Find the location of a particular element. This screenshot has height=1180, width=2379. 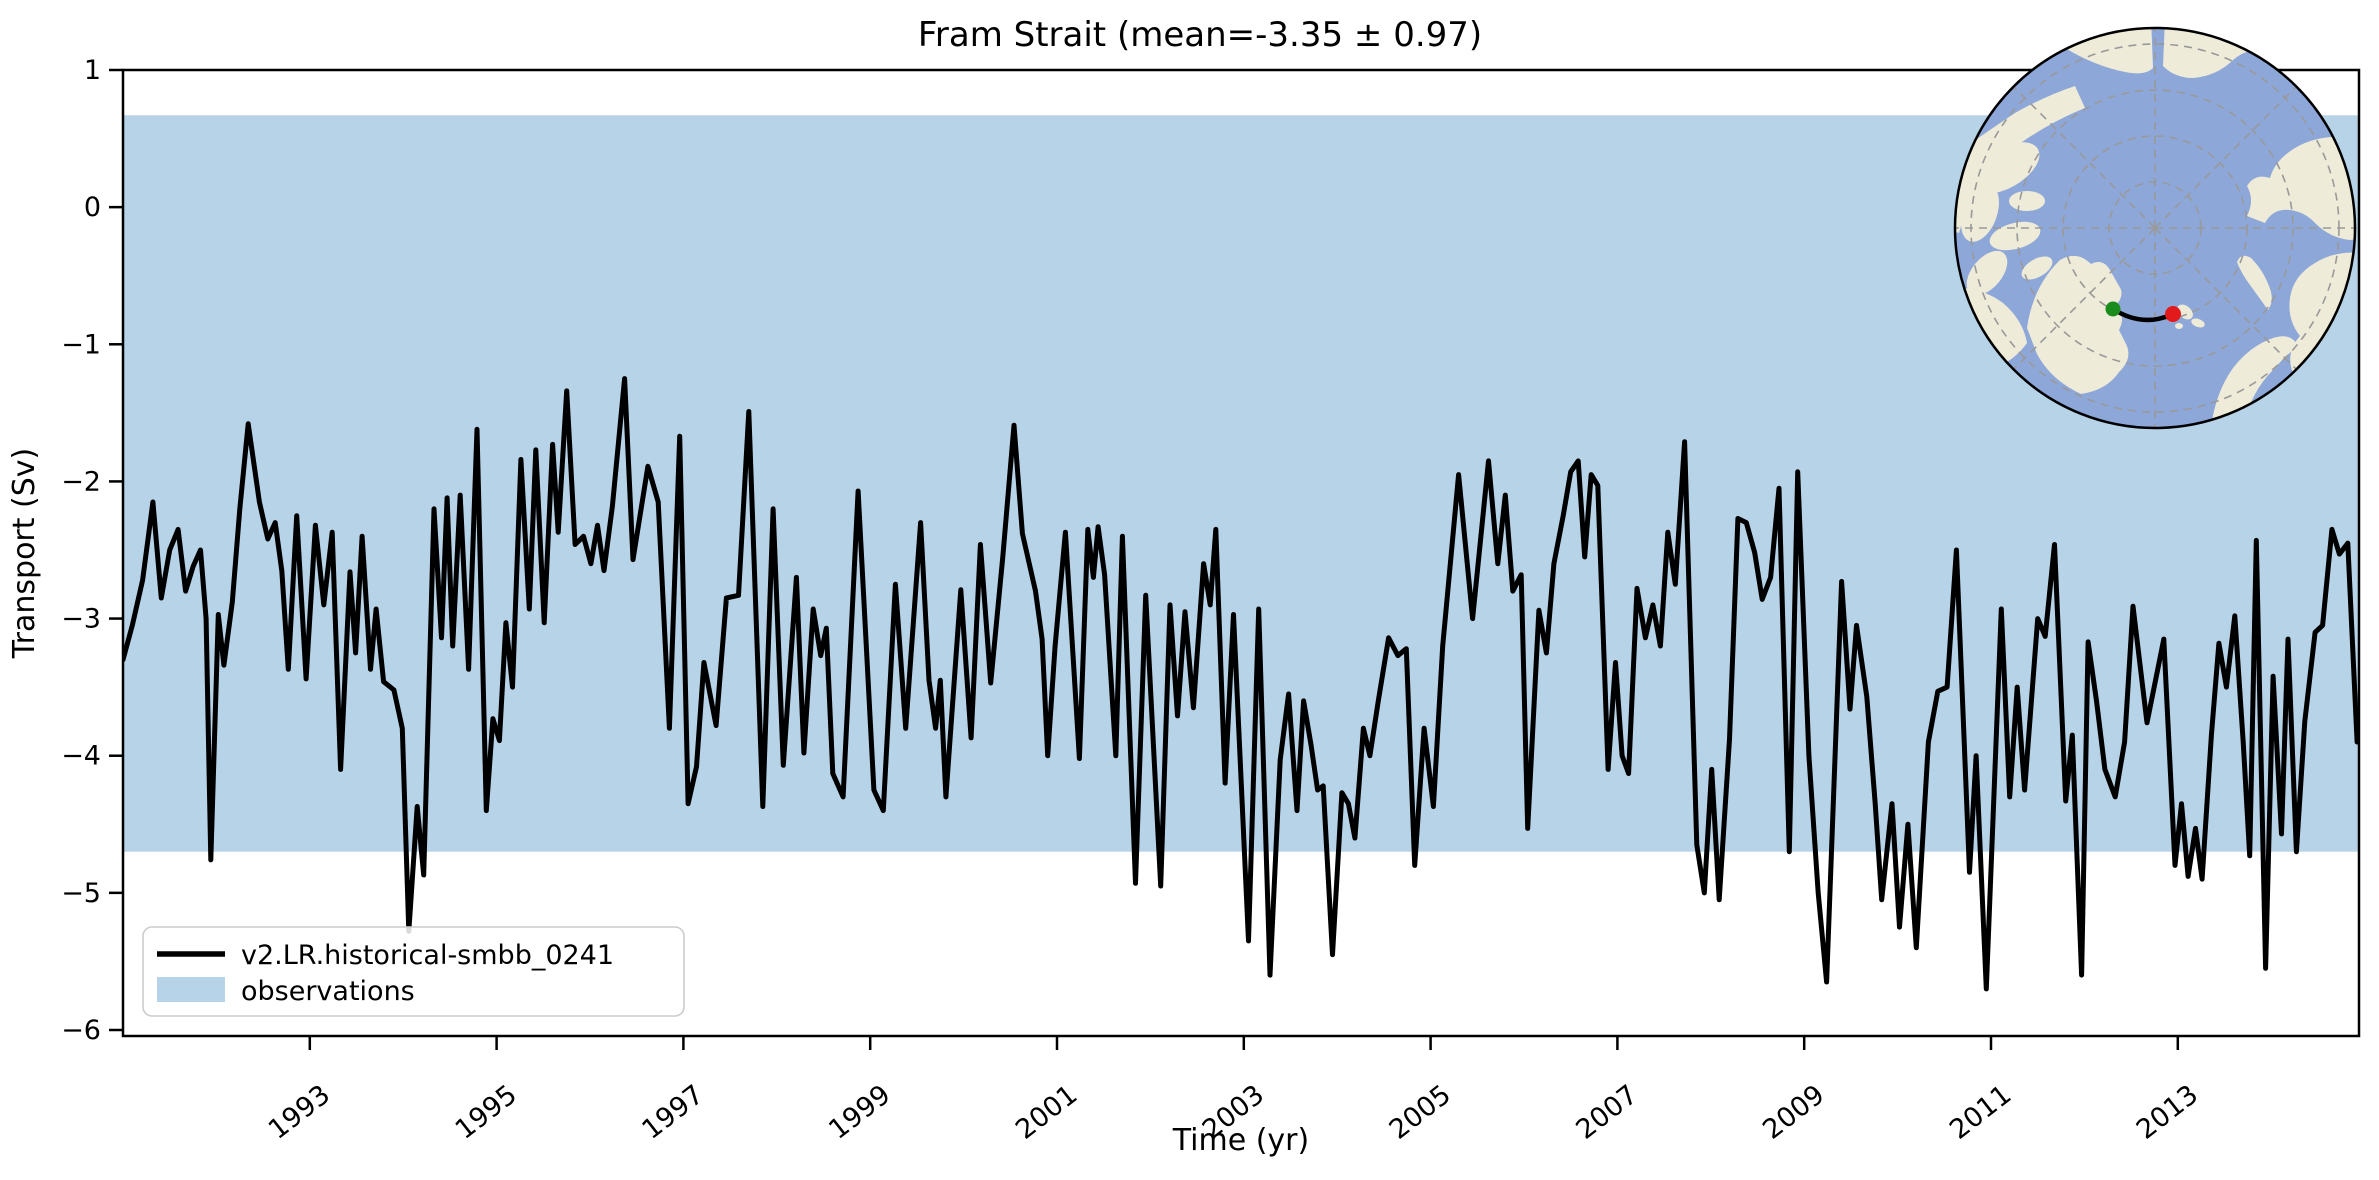

x-tick-label: 2005 is located at coordinates (1420, 1112).